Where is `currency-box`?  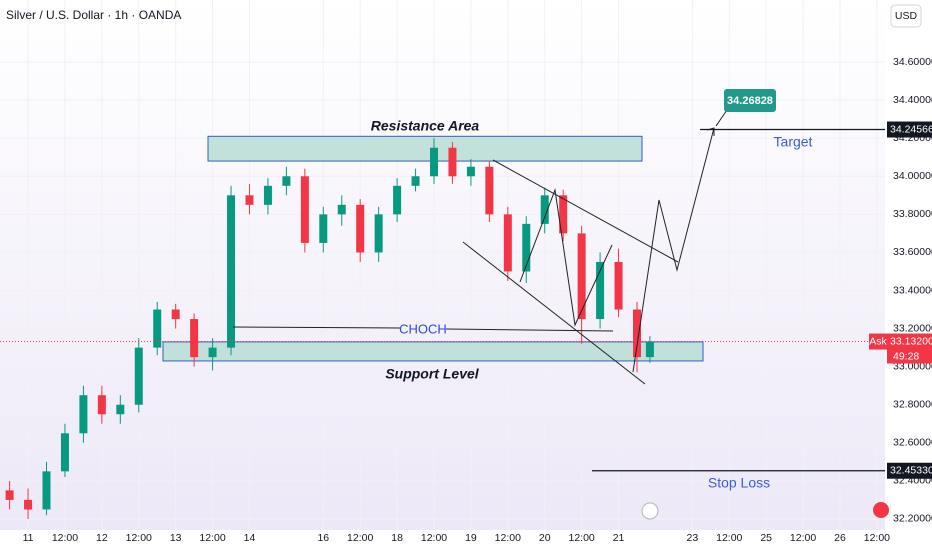
currency-box is located at coordinates (906, 16).